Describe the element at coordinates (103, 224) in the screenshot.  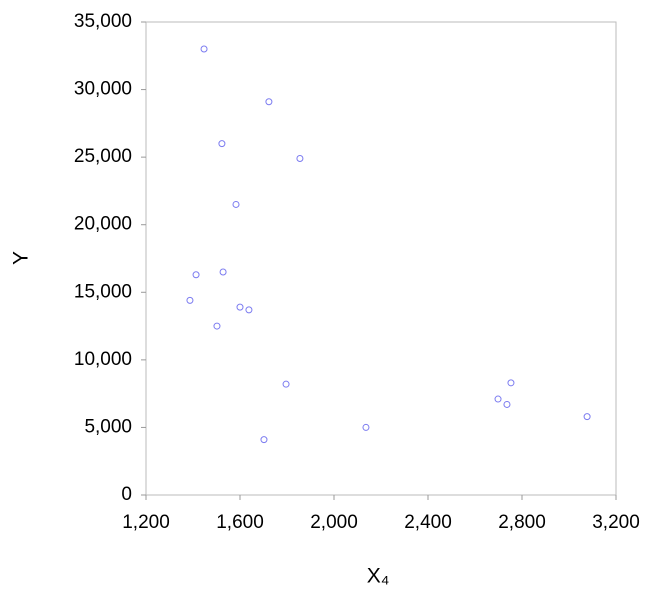
I see `y-tick-label: 20,000` at that location.